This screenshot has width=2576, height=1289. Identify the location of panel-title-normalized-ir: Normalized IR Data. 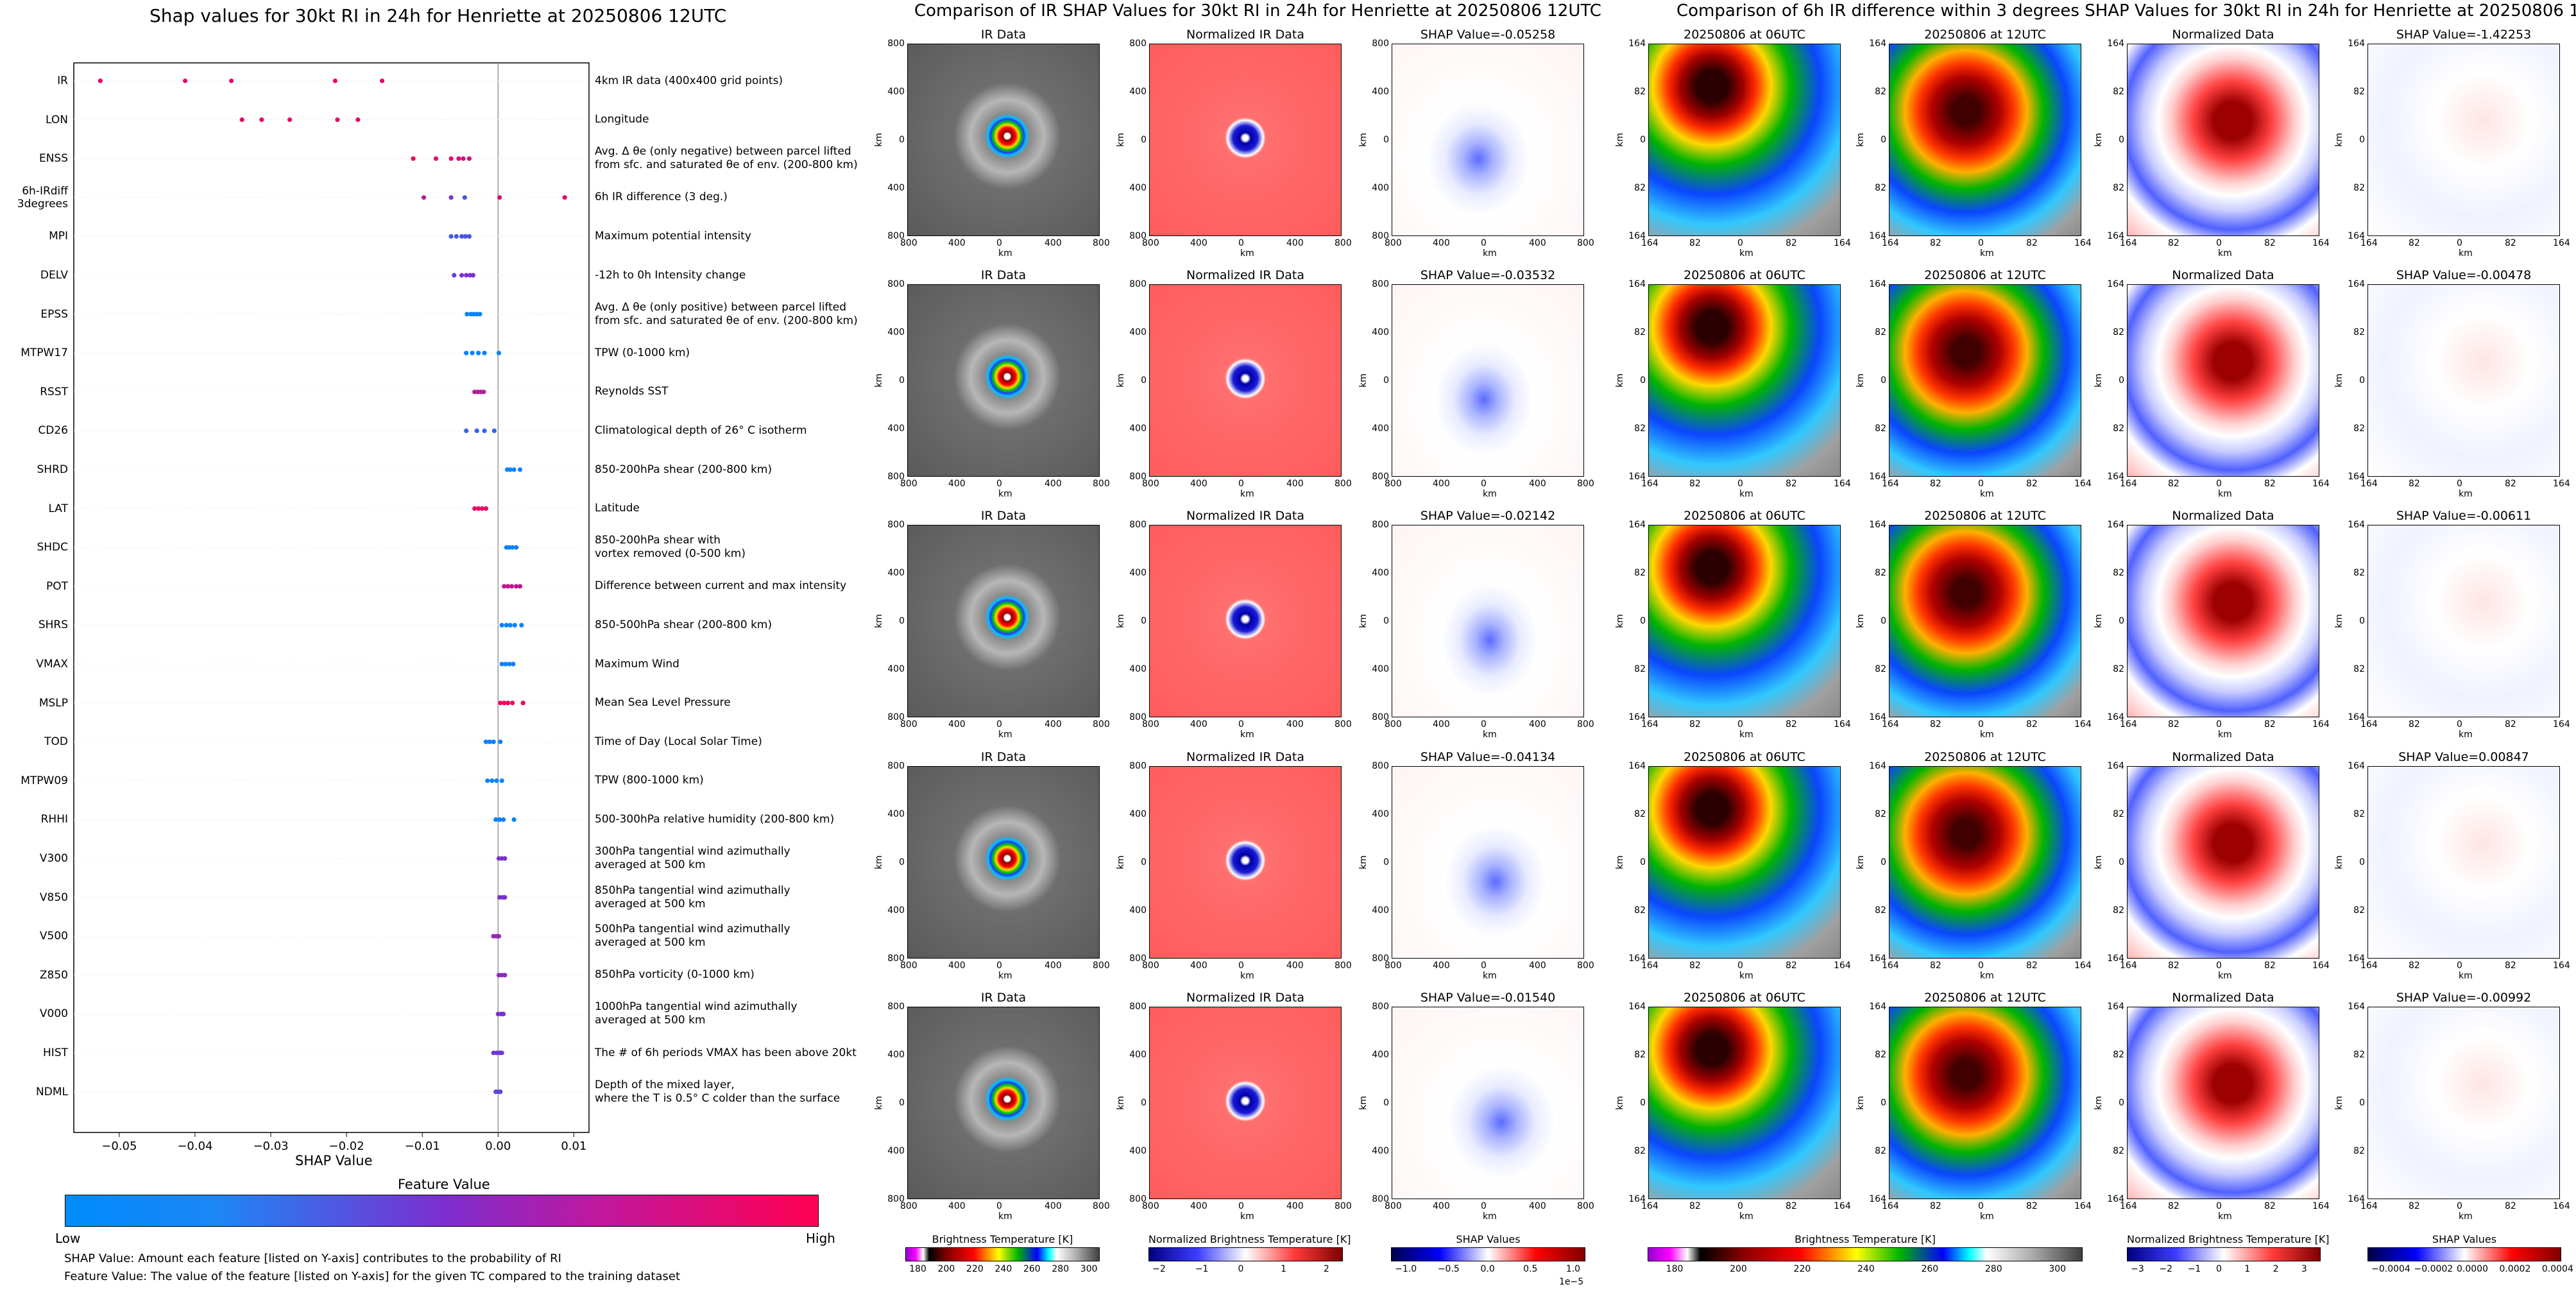
(1245, 757).